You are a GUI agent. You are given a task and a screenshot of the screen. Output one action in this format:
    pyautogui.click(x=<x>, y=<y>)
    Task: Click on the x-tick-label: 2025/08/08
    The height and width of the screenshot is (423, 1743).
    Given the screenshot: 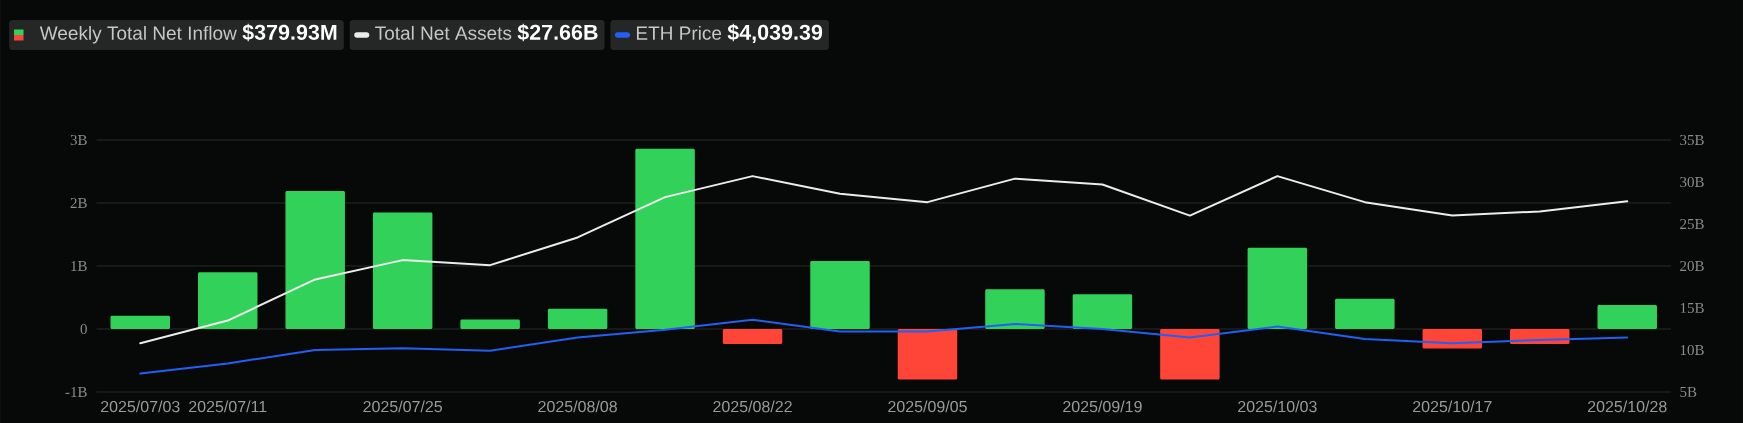 What is the action you would take?
    pyautogui.click(x=577, y=406)
    